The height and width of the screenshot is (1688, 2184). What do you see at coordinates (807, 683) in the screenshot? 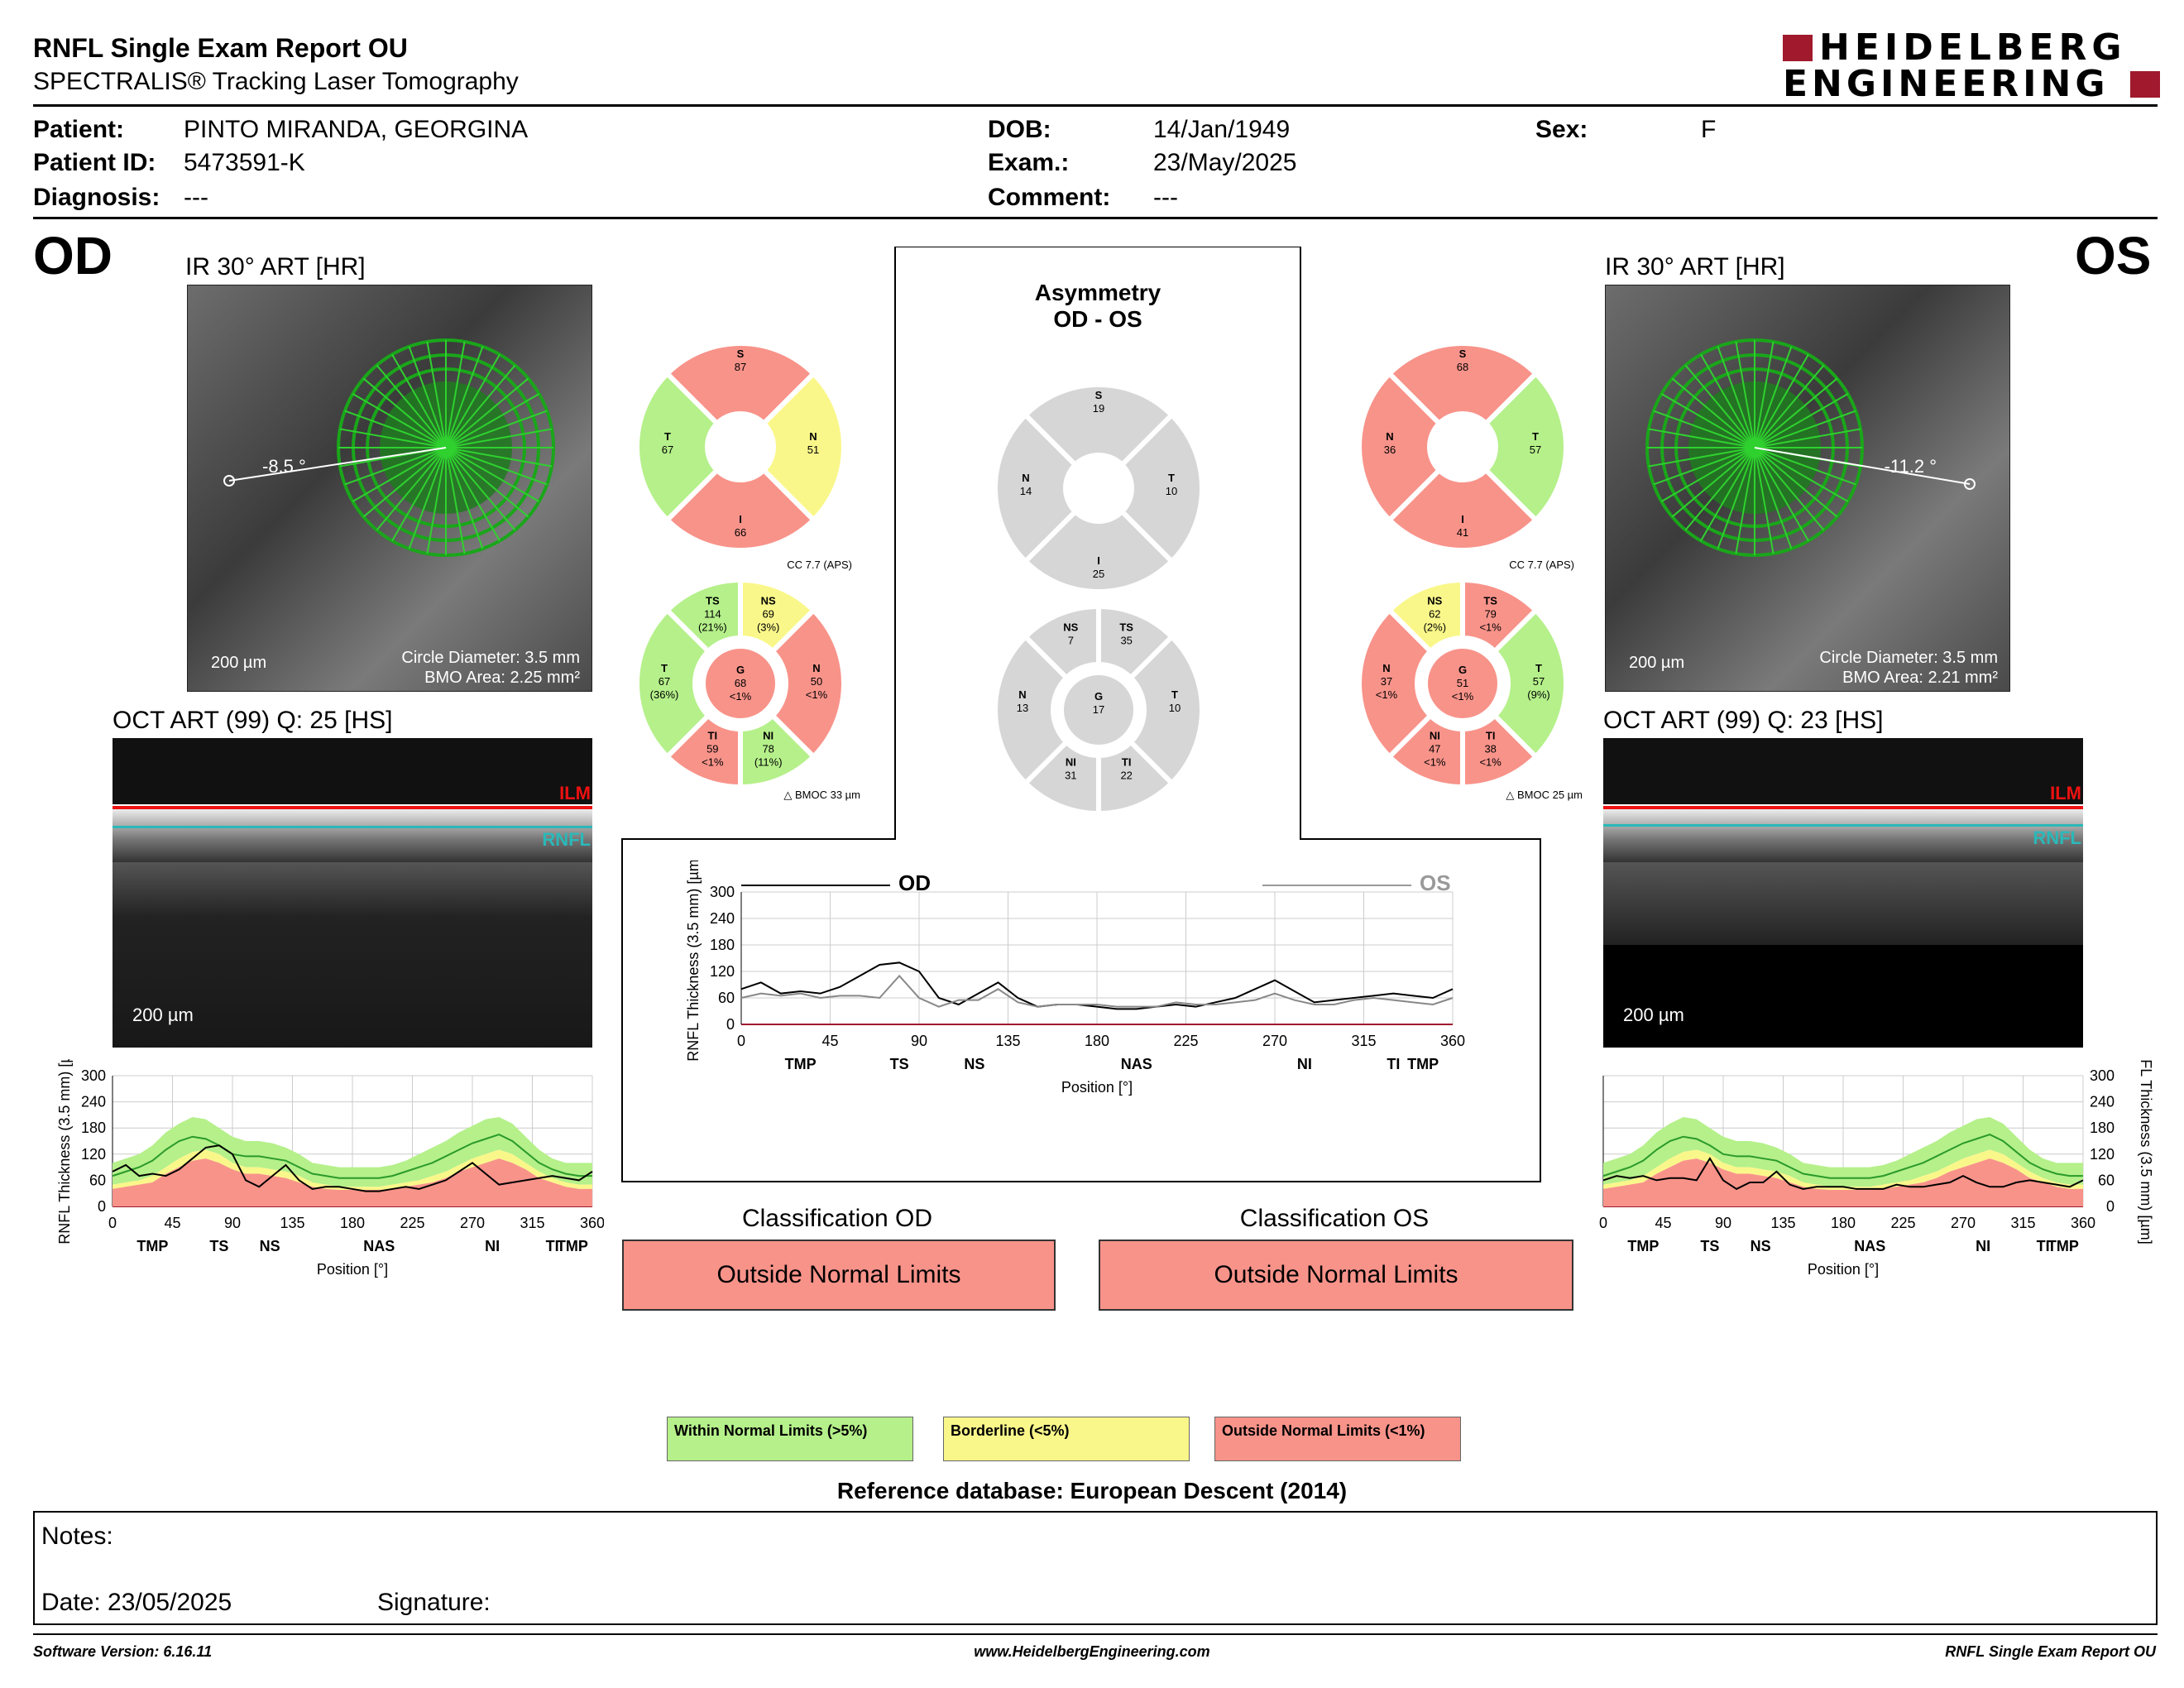
I see `od-sector-wheel-n` at bounding box center [807, 683].